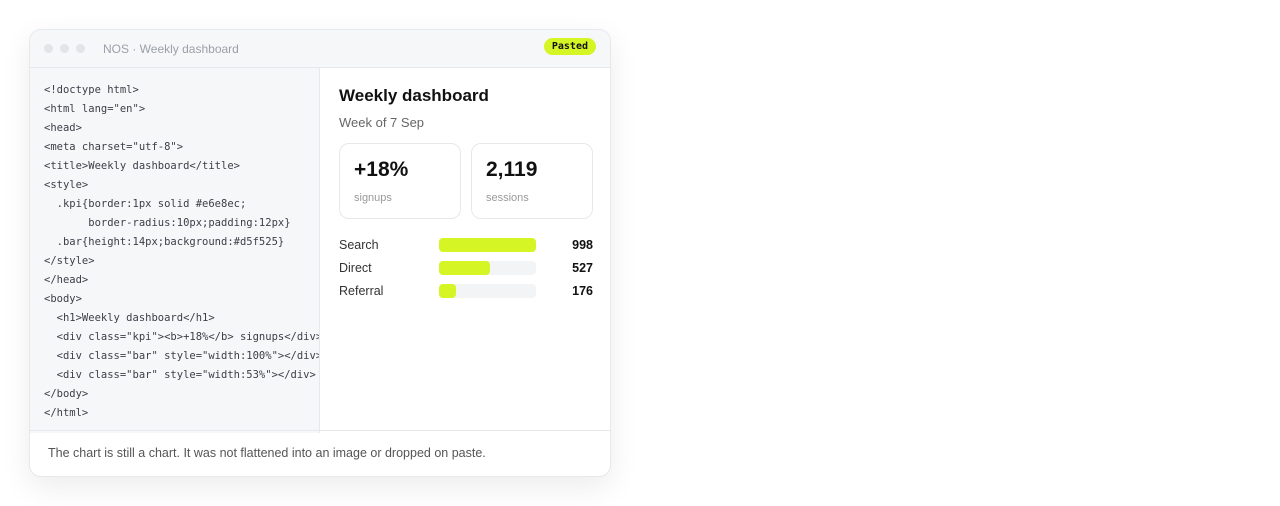  I want to click on kpi-card: 2,119 sessions, so click(532, 181).